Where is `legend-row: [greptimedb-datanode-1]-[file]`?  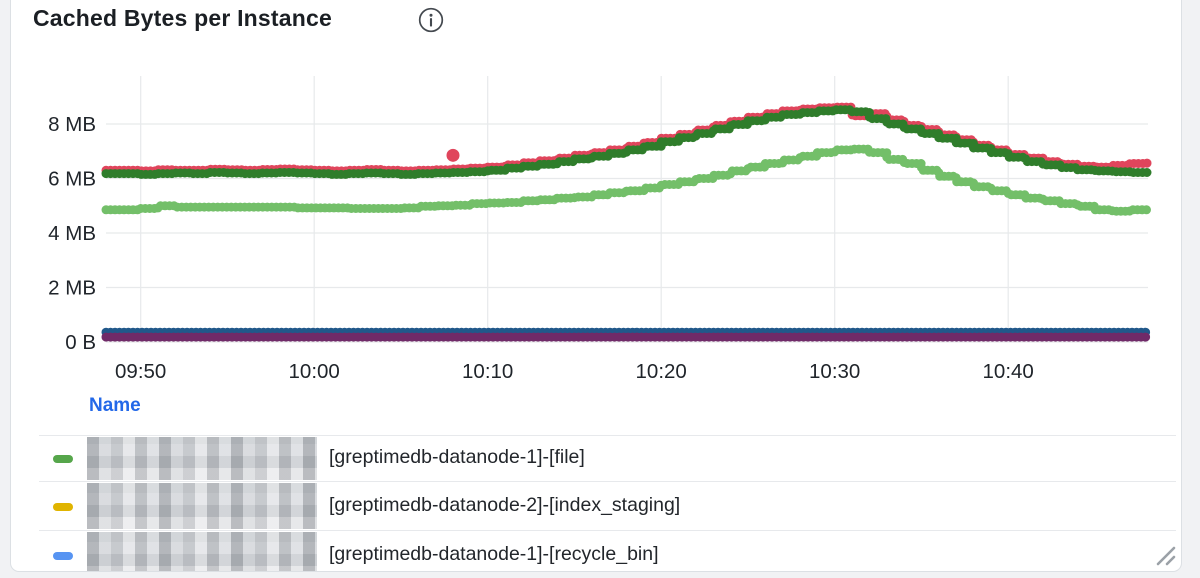
legend-row: [greptimedb-datanode-1]-[file] is located at coordinates (602, 458).